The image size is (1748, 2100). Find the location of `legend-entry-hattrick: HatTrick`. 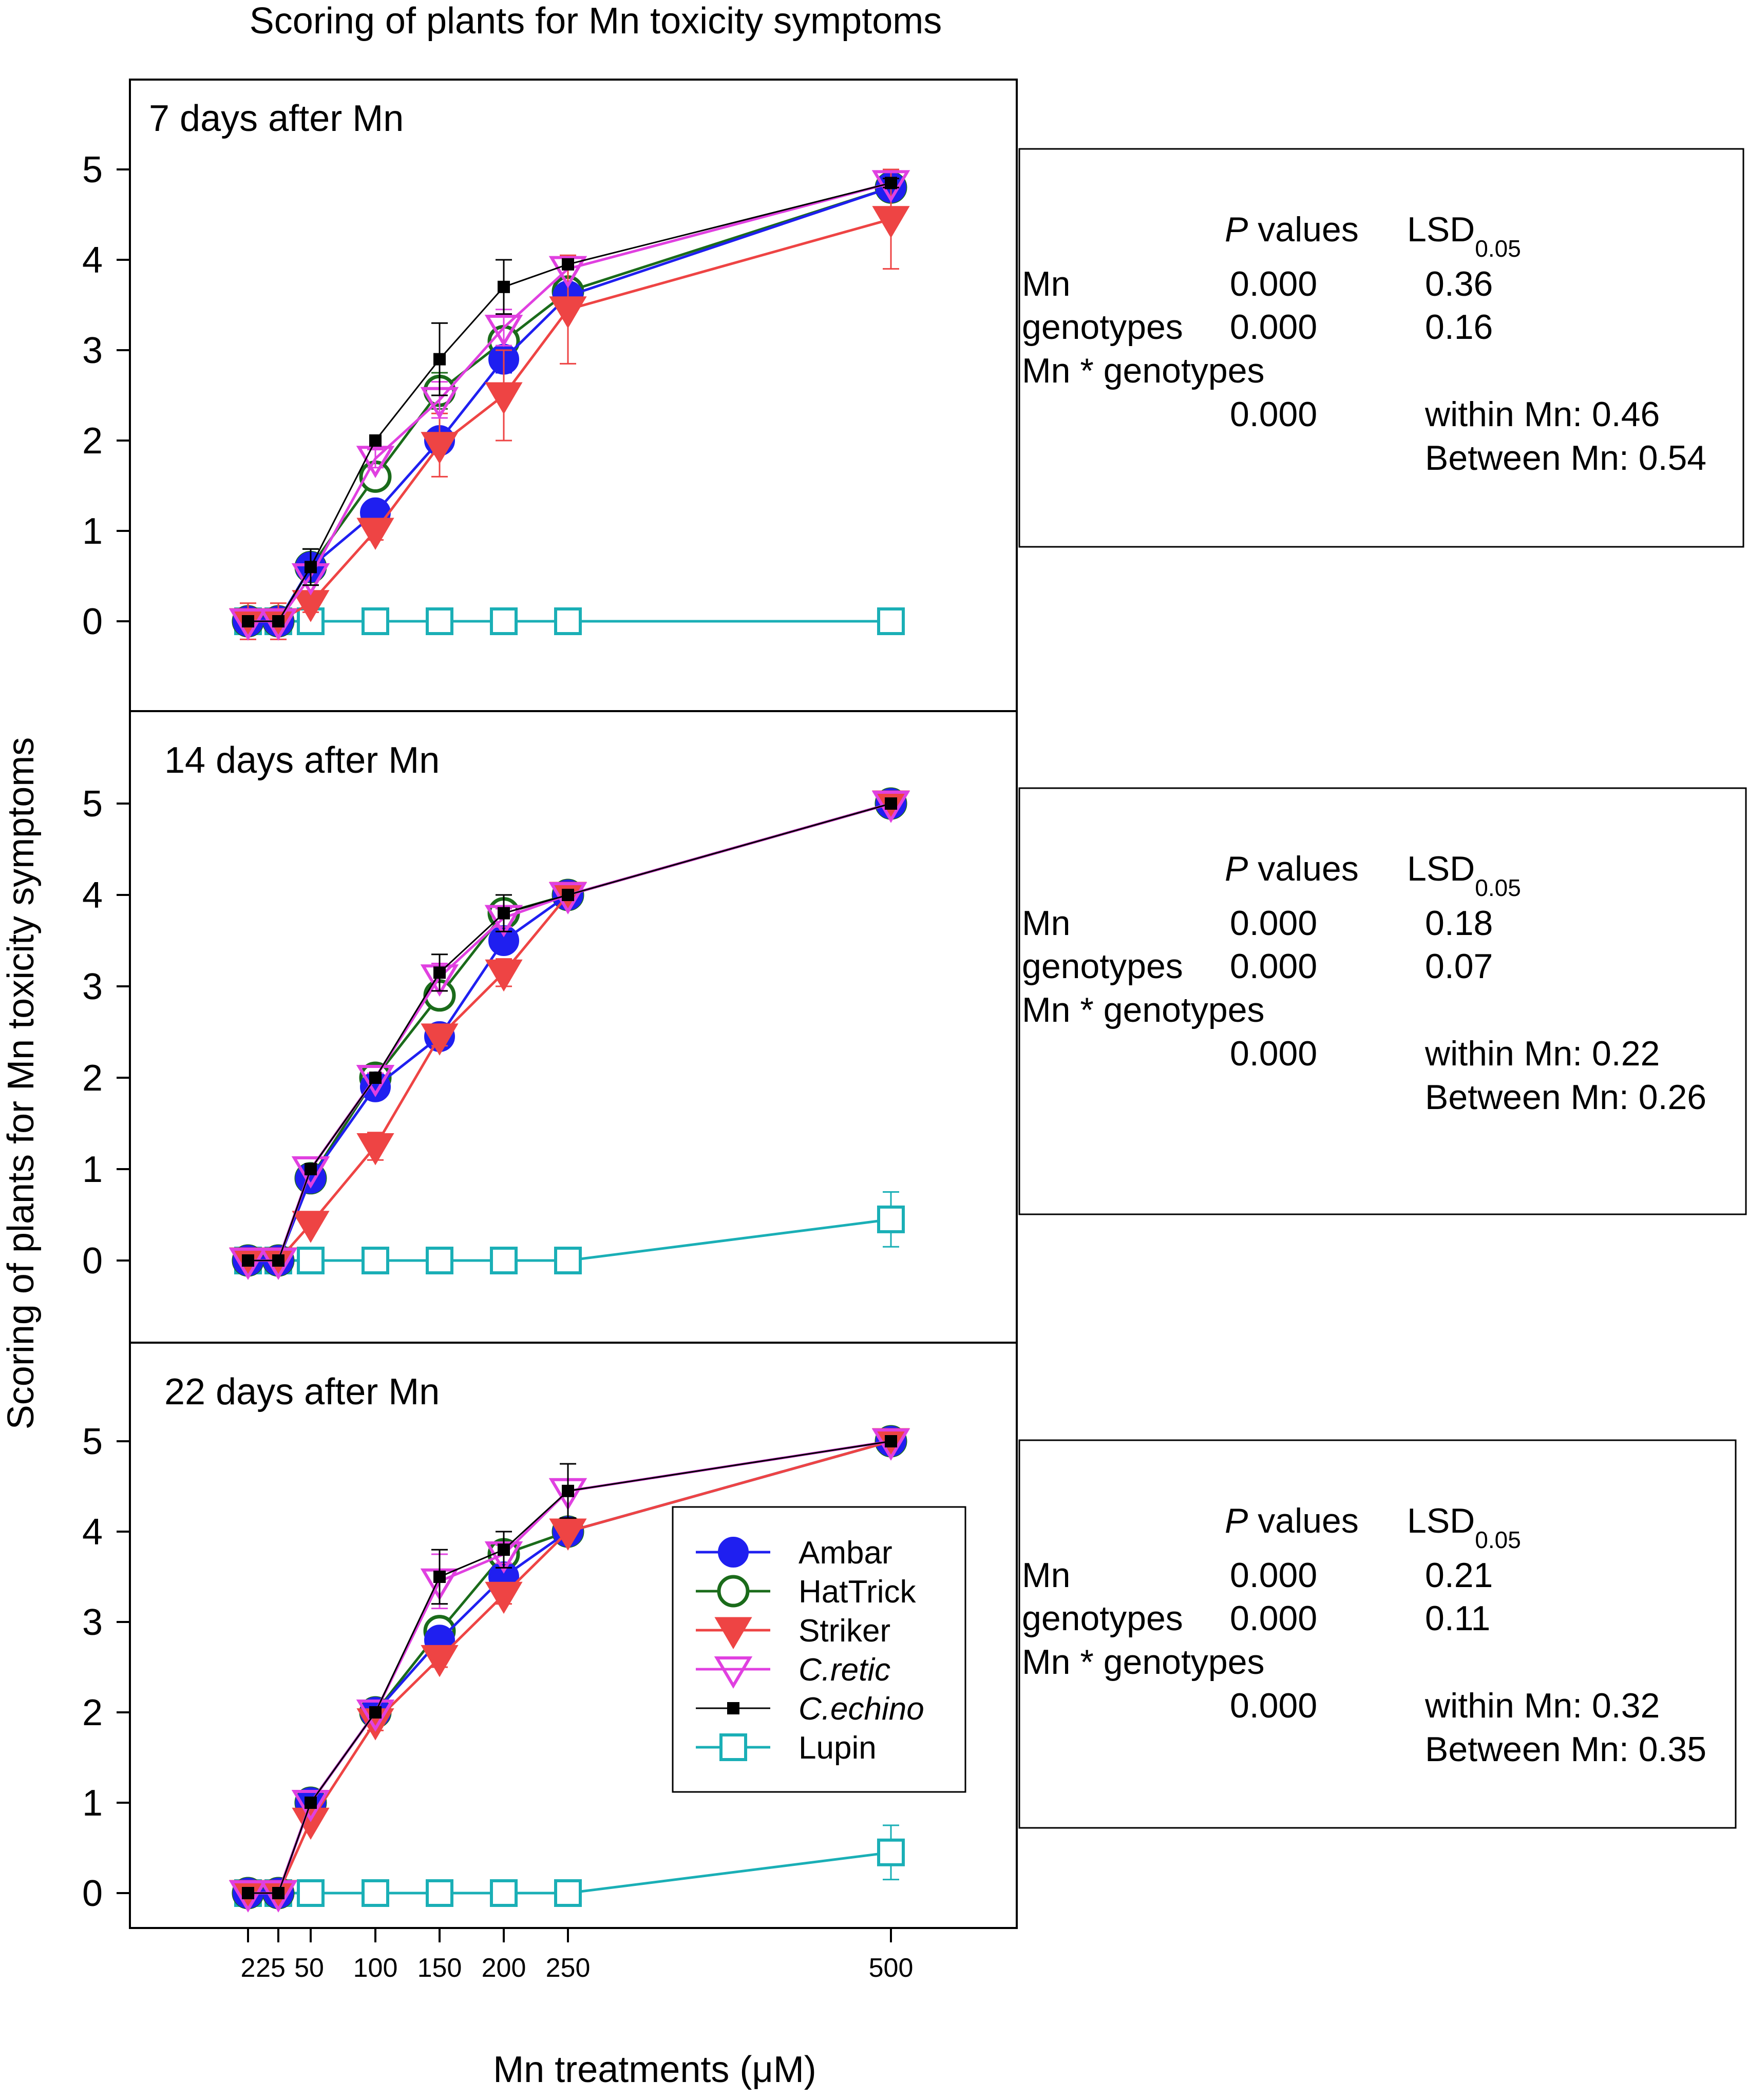

legend-entry-hattrick: HatTrick is located at coordinates (806, 1592).